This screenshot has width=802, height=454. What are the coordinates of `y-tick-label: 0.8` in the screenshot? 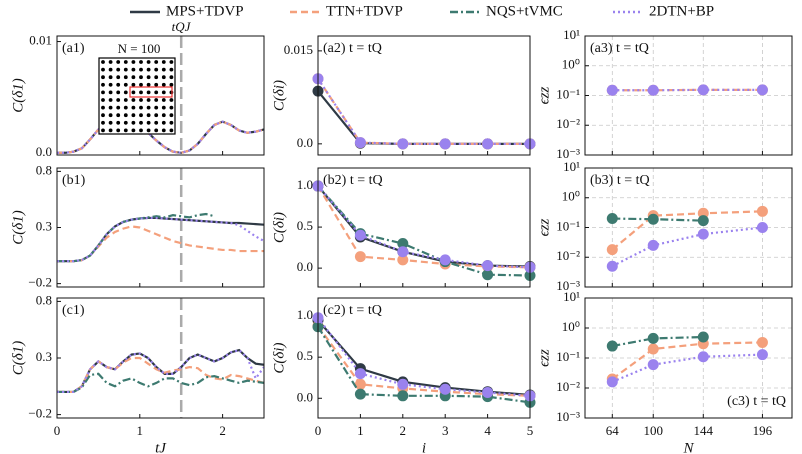 It's located at (44, 169).